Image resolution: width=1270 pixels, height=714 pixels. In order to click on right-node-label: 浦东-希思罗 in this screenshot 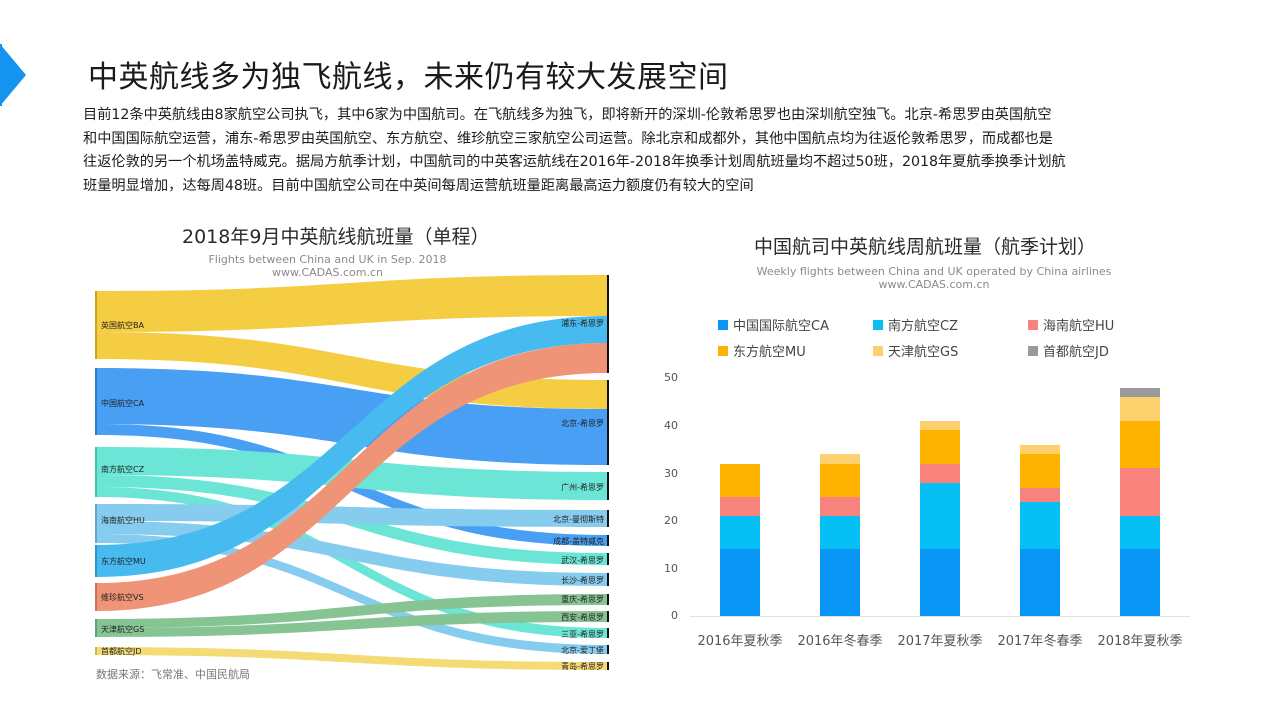, I will do `click(582, 323)`.